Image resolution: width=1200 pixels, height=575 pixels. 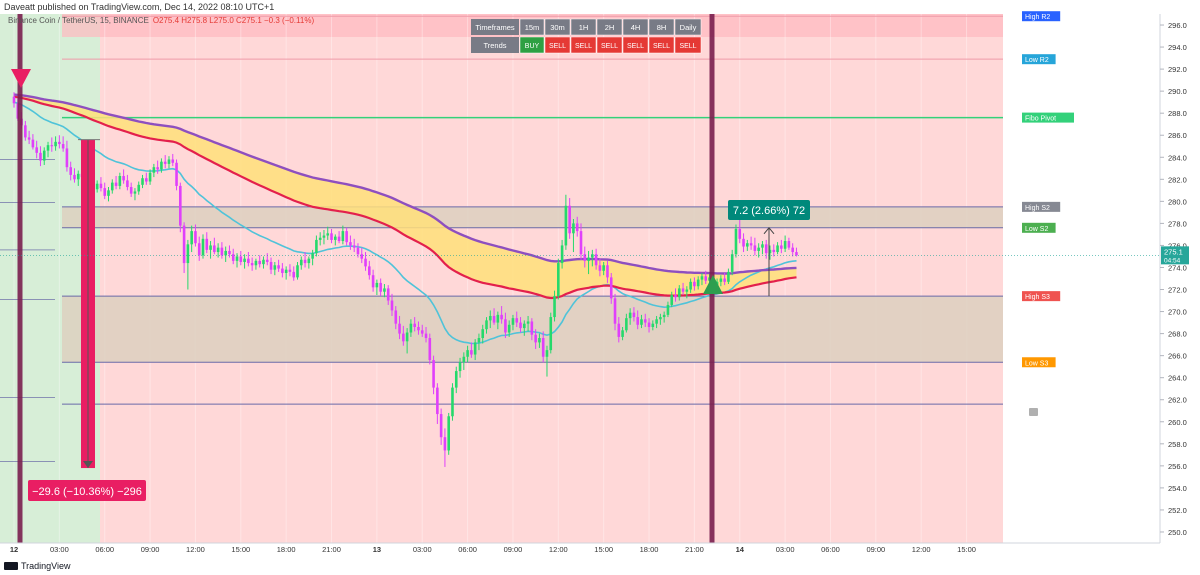 What do you see at coordinates (785, 549) in the screenshot?
I see `x-tick-label-17: 03:00` at bounding box center [785, 549].